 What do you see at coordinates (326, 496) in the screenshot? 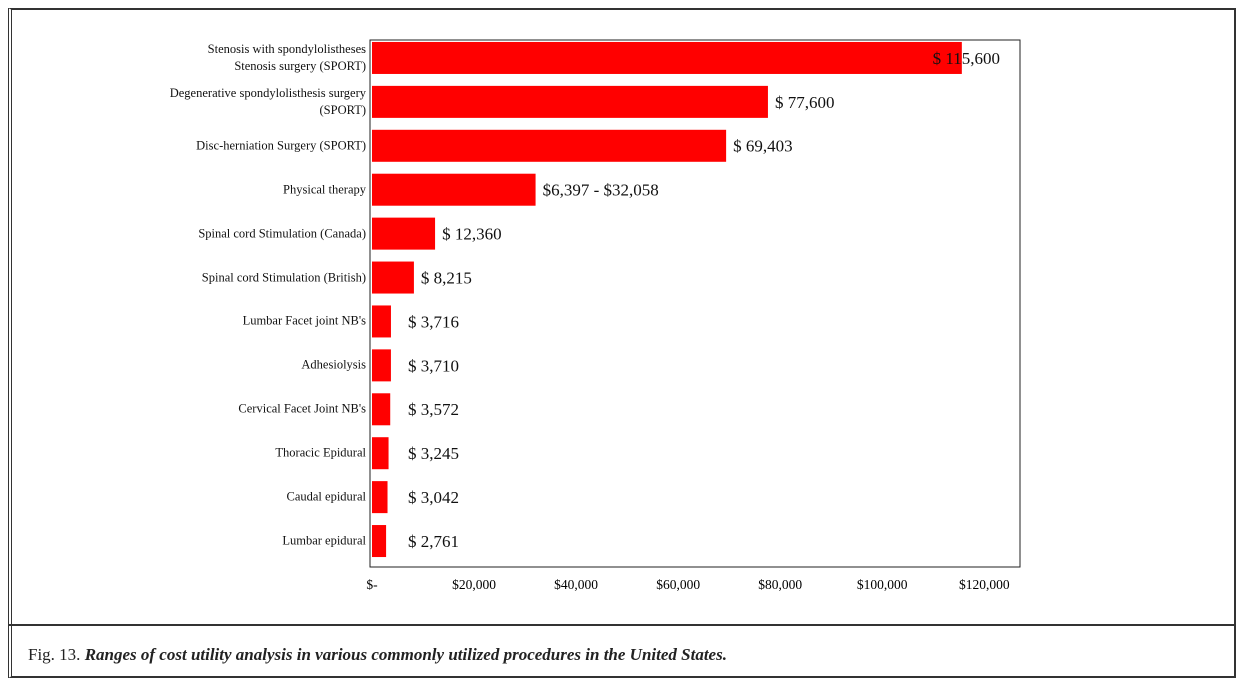
I see `y-tick-label: Caudal epidural` at bounding box center [326, 496].